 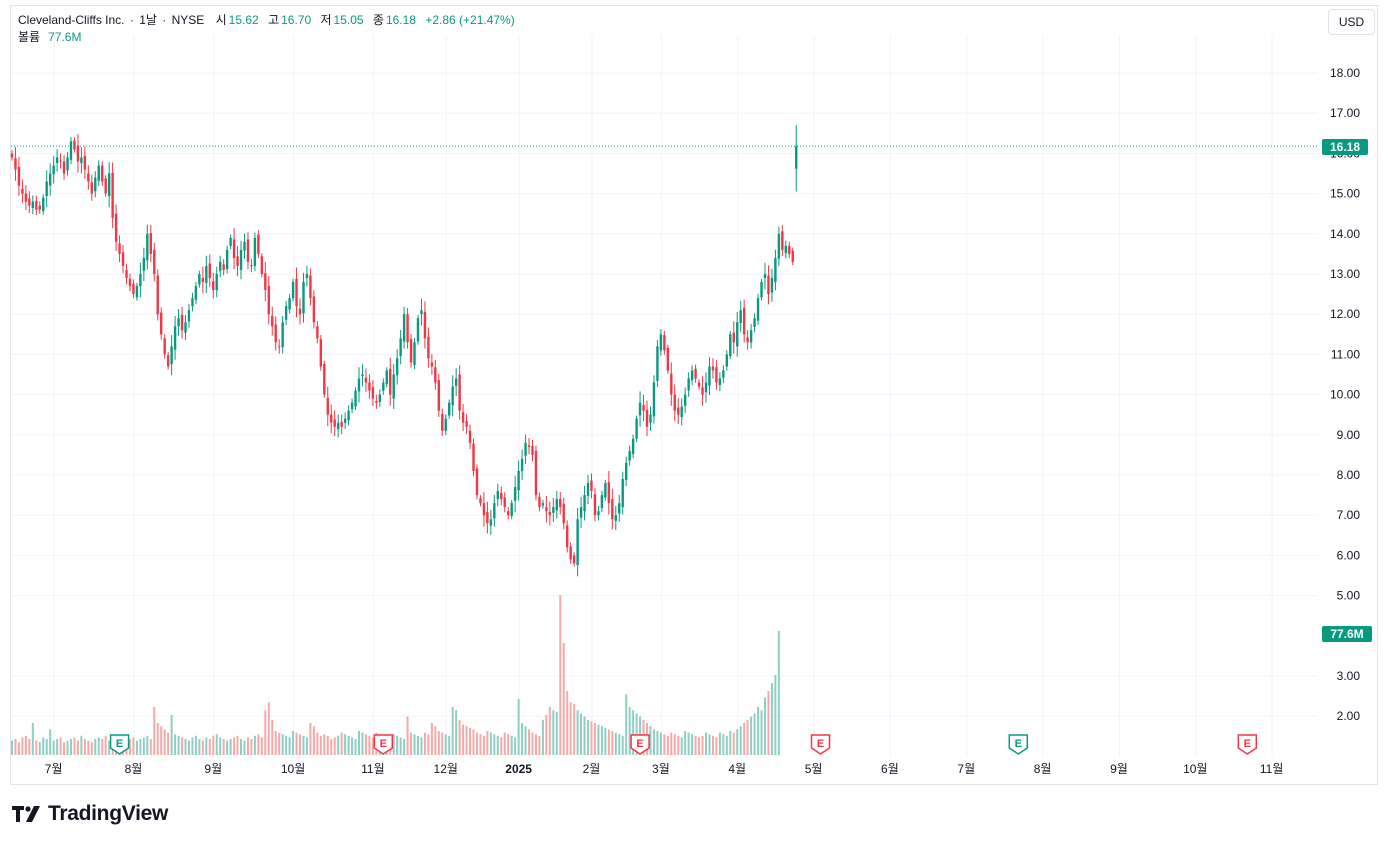 I want to click on price-tick-label: 17.00, so click(x=1345, y=113).